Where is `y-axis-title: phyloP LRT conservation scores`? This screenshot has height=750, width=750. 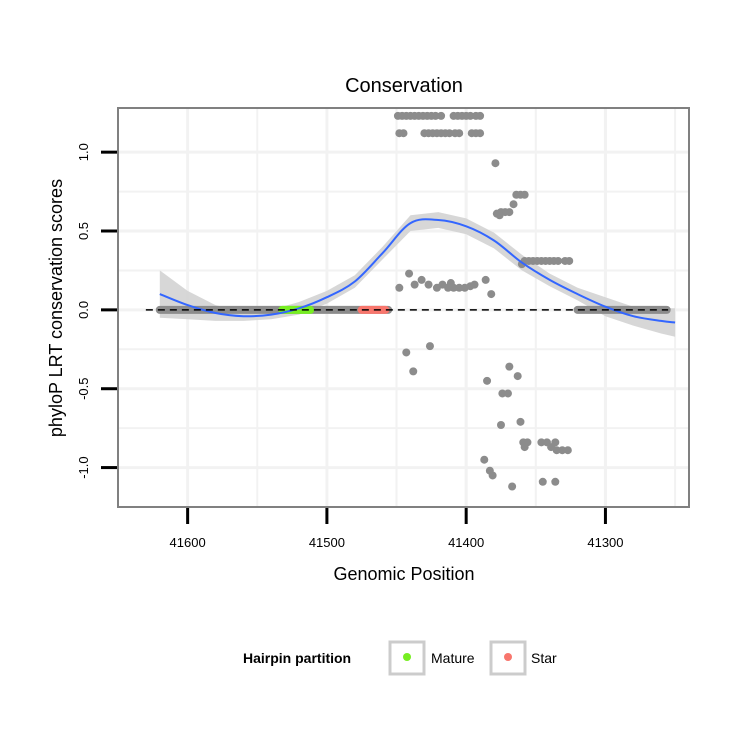
y-axis-title: phyloP LRT conservation scores is located at coordinates (56, 308).